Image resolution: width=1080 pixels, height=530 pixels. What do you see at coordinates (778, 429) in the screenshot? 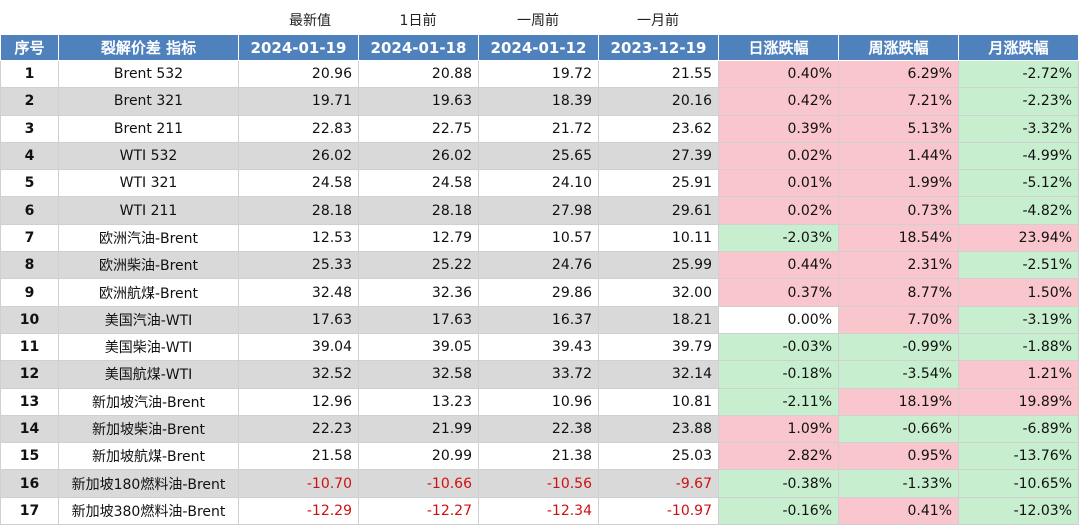
I see `value-cell: 1.09%` at bounding box center [778, 429].